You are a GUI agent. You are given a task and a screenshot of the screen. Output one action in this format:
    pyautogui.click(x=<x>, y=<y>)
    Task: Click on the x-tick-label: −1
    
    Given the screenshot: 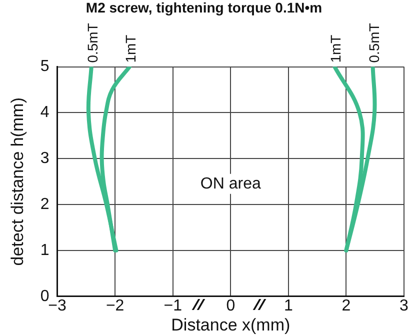 What is the action you would take?
    pyautogui.click(x=173, y=305)
    